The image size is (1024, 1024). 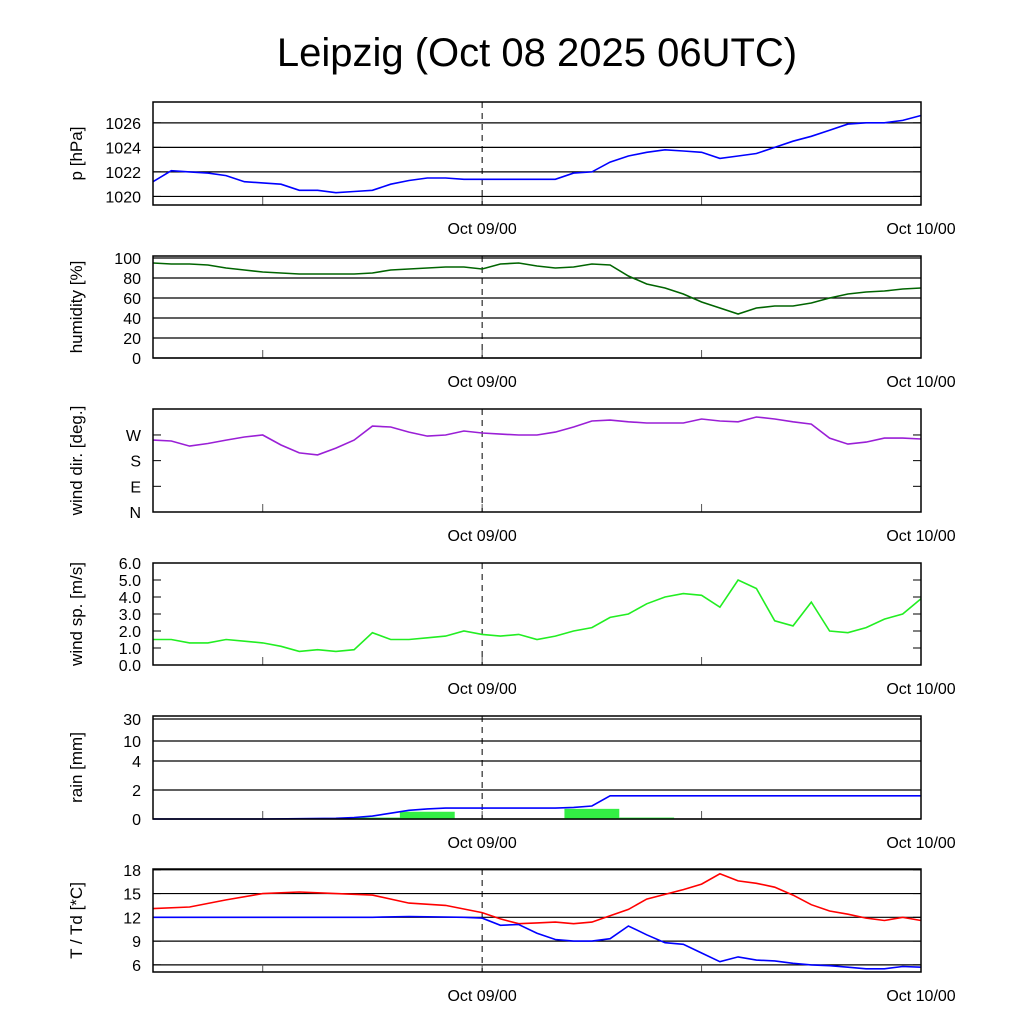 What do you see at coordinates (136, 942) in the screenshot?
I see `y-tick-label: 9` at bounding box center [136, 942].